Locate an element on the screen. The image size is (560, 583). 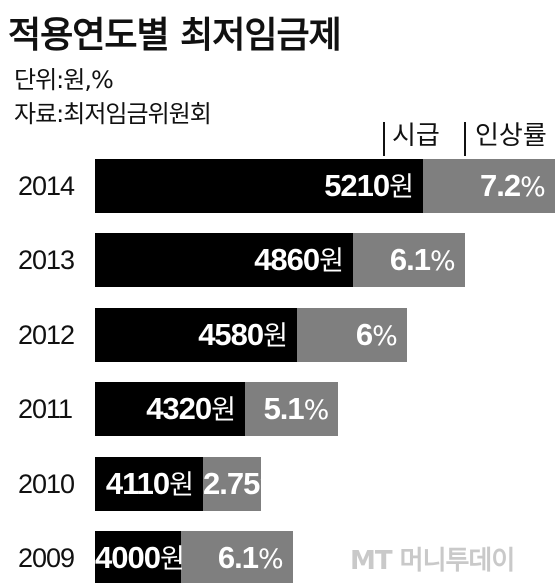
wage-value-label: 4860원 is located at coordinates (219, 260).